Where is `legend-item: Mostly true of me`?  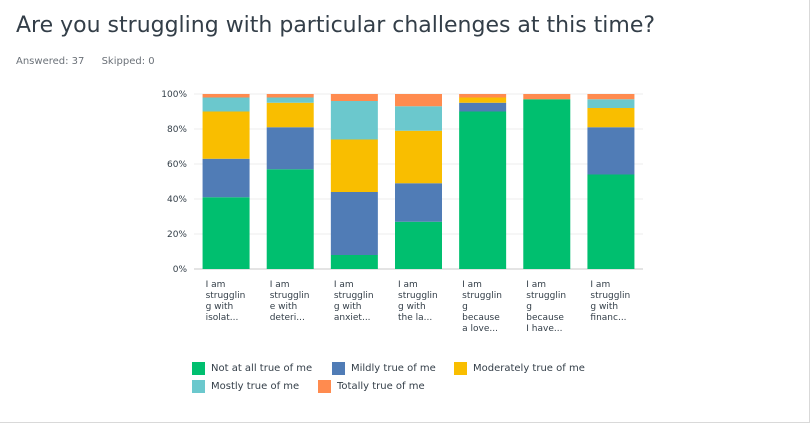 legend-item: Mostly true of me is located at coordinates (245, 386).